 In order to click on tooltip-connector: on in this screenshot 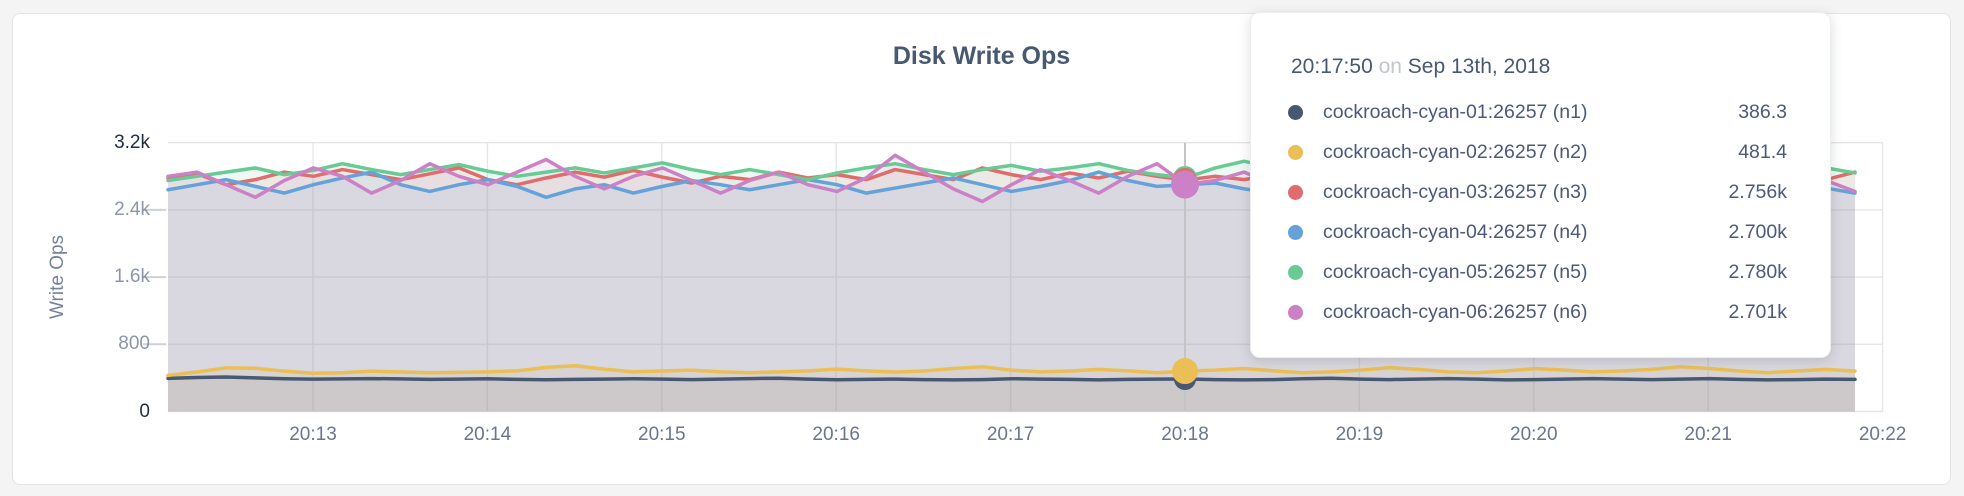, I will do `click(1390, 66)`.